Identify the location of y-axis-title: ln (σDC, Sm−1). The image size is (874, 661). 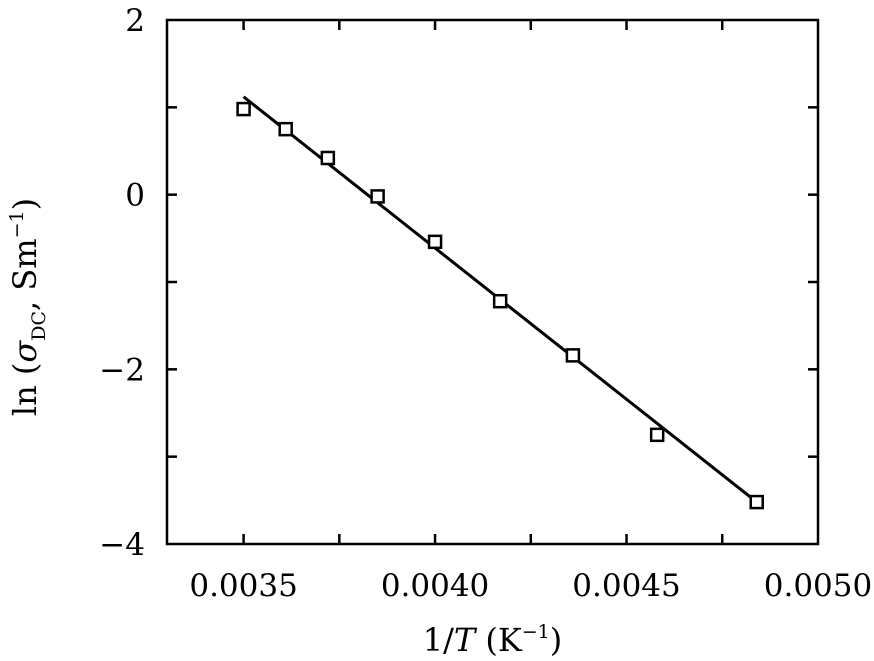
(28, 307).